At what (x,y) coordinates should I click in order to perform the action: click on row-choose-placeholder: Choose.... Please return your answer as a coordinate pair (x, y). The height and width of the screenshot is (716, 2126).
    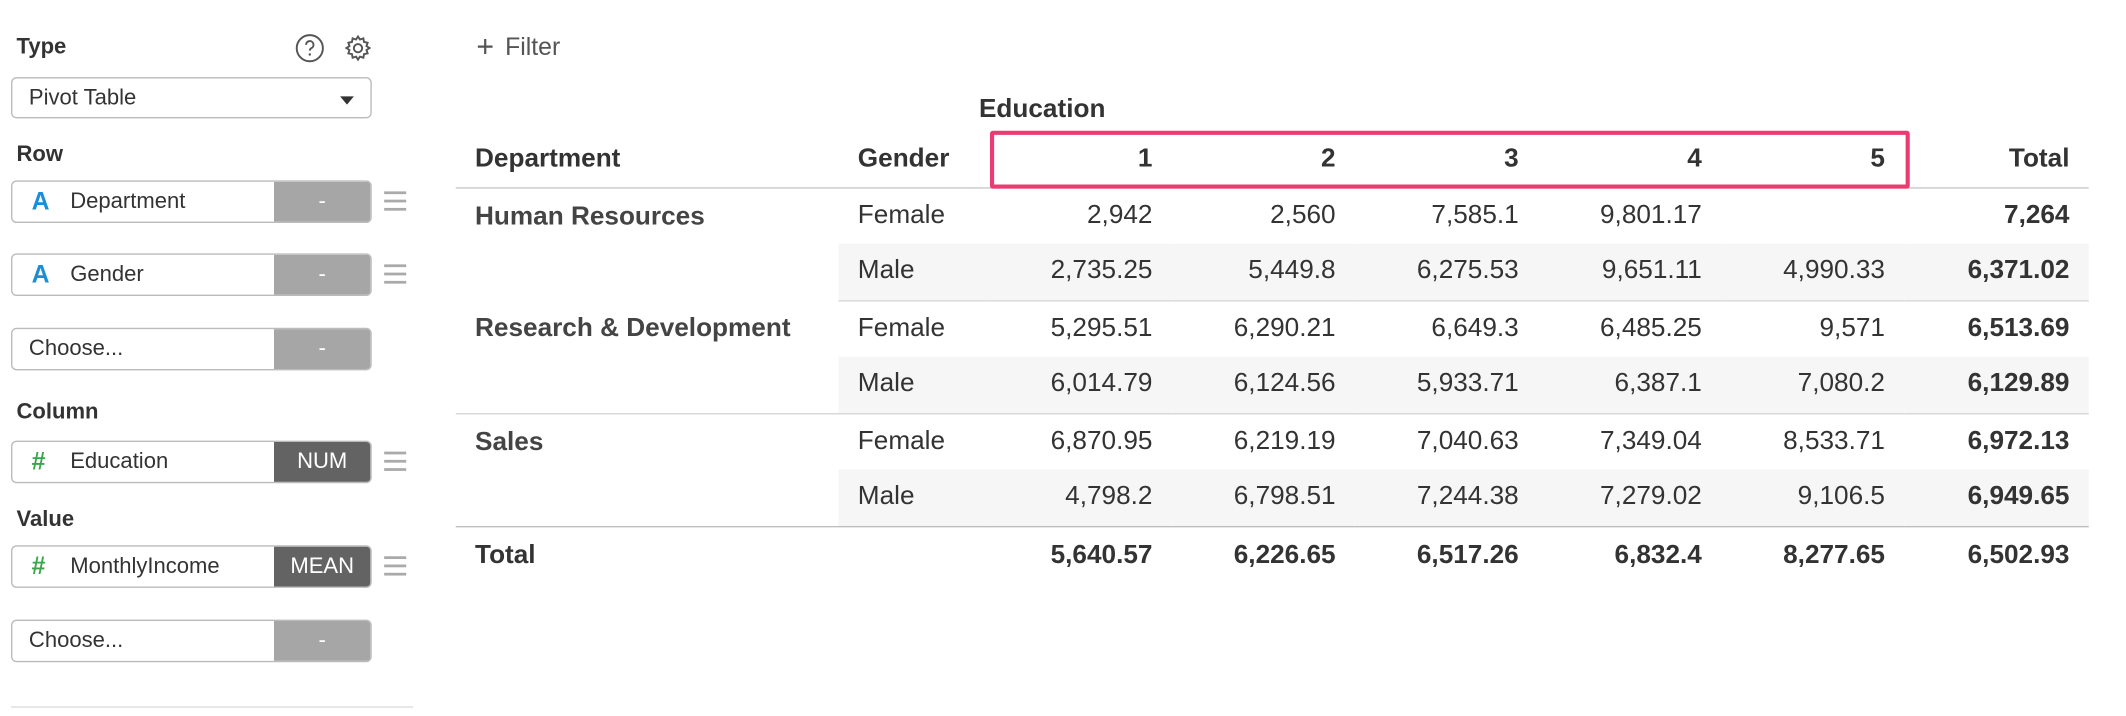
    Looking at the image, I should click on (76, 349).